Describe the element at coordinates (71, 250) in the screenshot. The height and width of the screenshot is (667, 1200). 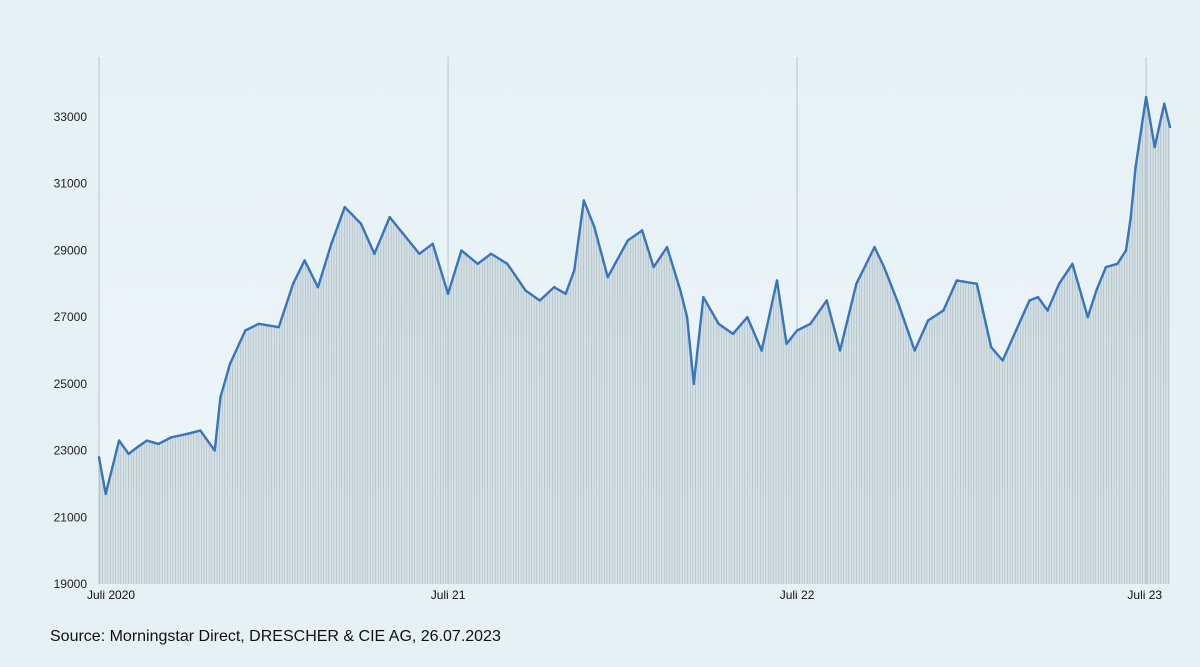
I see `y-tick-label: 29000` at that location.